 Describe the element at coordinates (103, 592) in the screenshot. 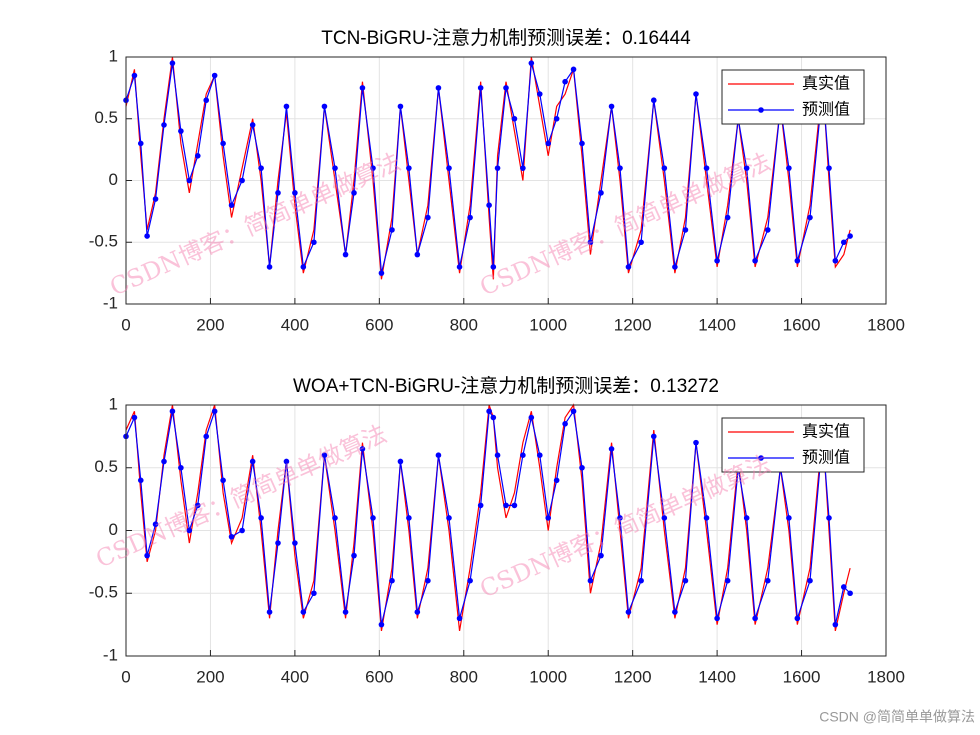

I see `y-tick-label: -0.5` at that location.